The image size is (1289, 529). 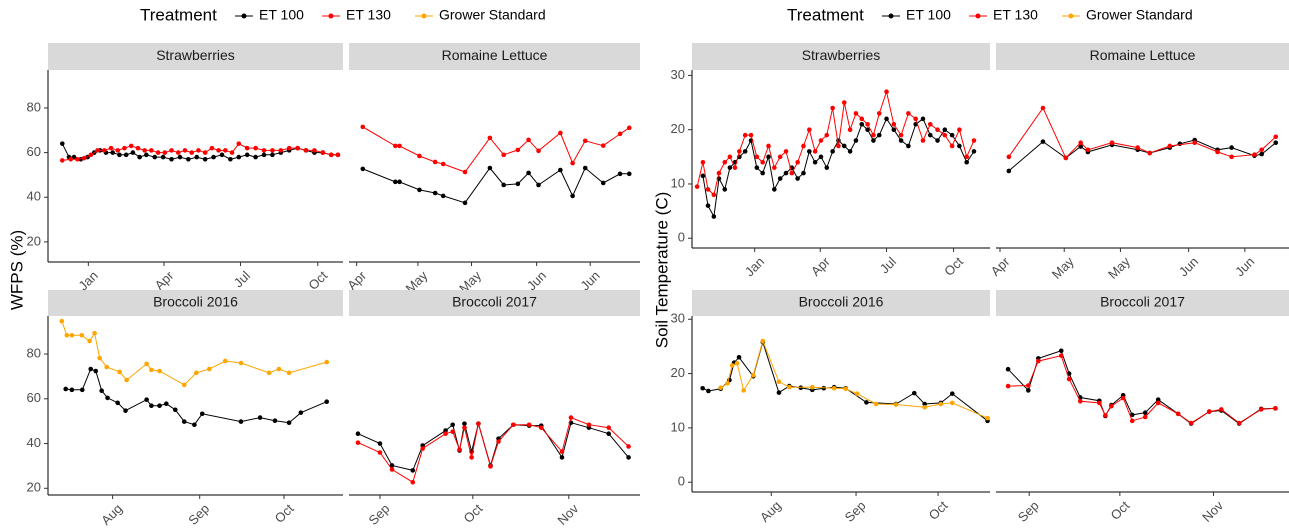 I want to click on series-line, so click(x=854, y=379).